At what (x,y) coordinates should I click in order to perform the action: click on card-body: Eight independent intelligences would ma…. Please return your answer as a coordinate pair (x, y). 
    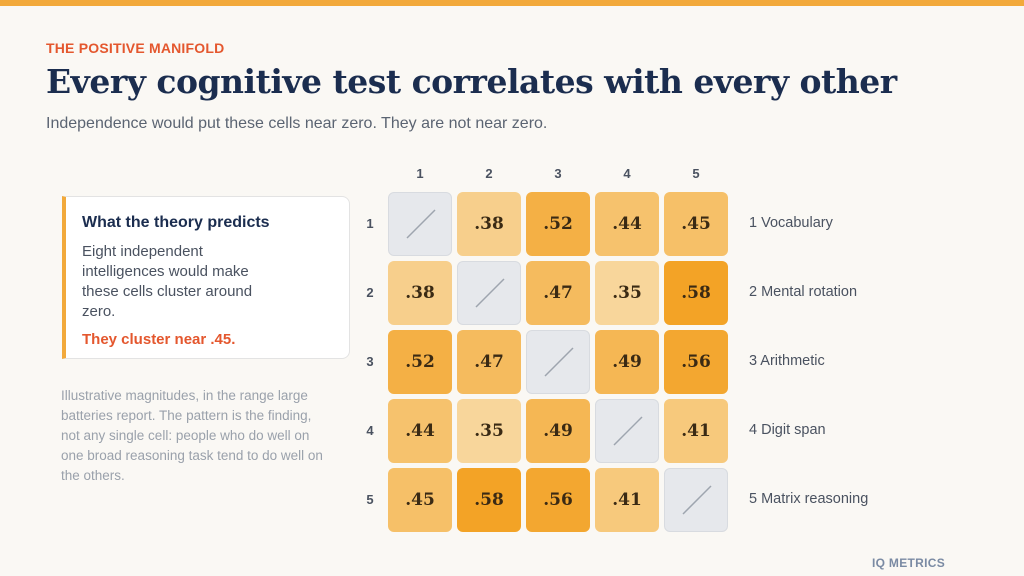
    Looking at the image, I should click on (167, 281).